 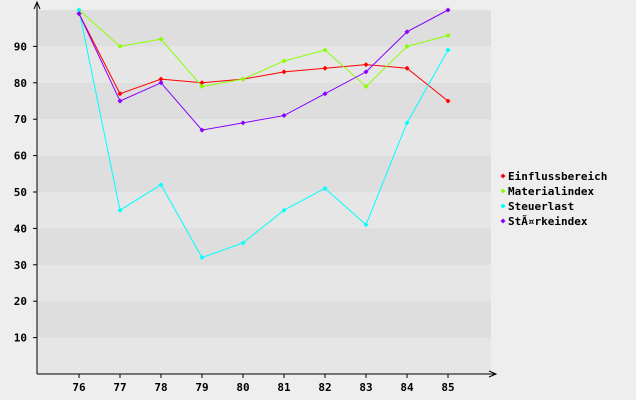 I want to click on legend-item: Einflussbereich, so click(x=553, y=176).